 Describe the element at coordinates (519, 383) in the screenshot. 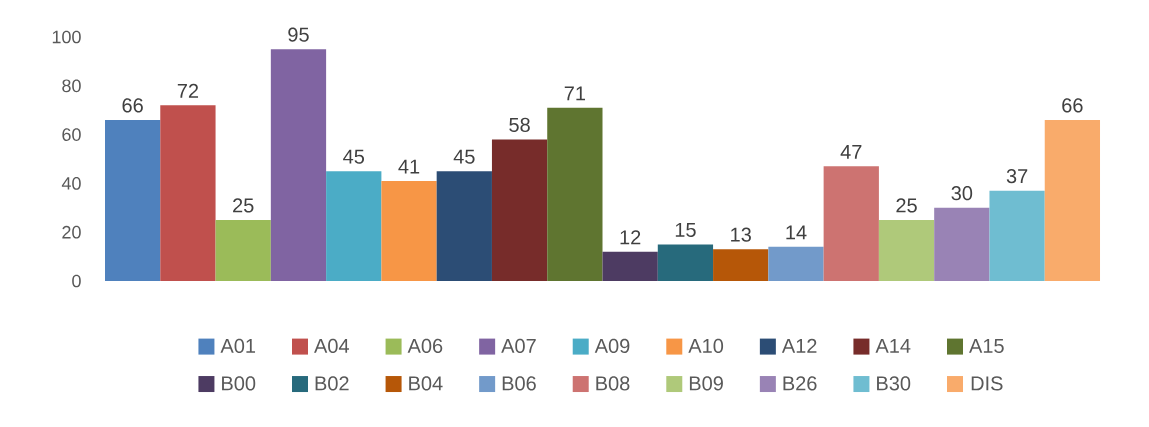

I see `legend-label: B06` at that location.